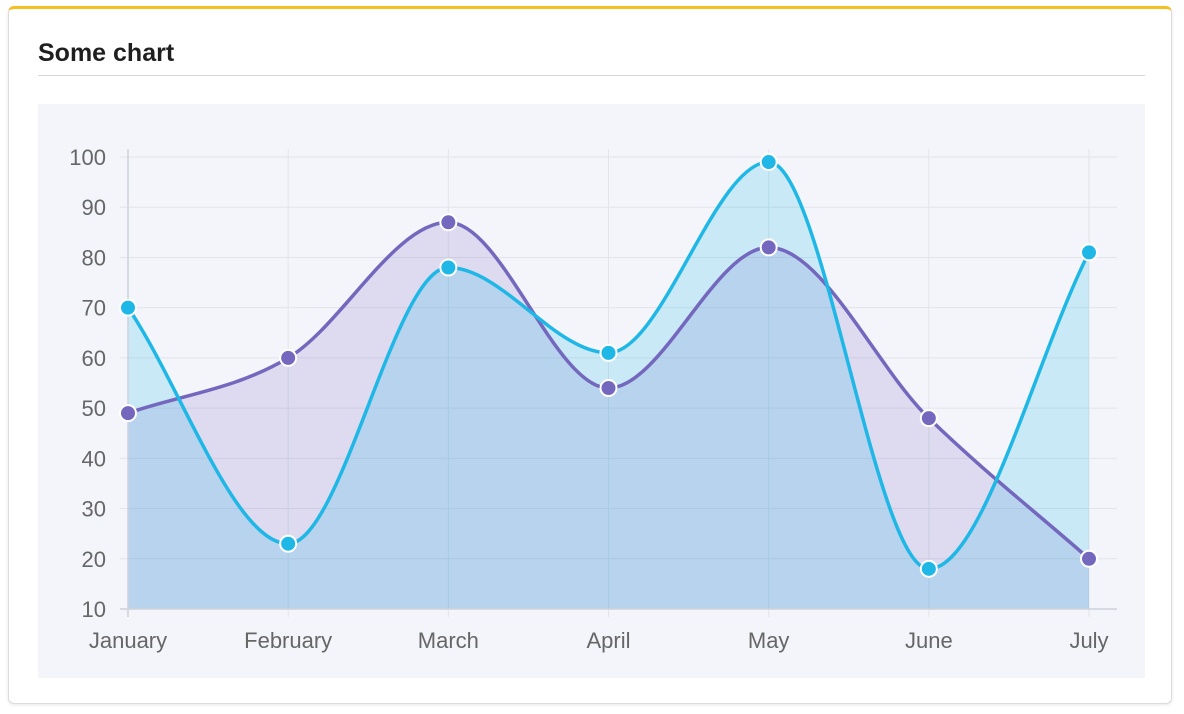  Describe the element at coordinates (94, 257) in the screenshot. I see `y-tick-label: 80` at that location.